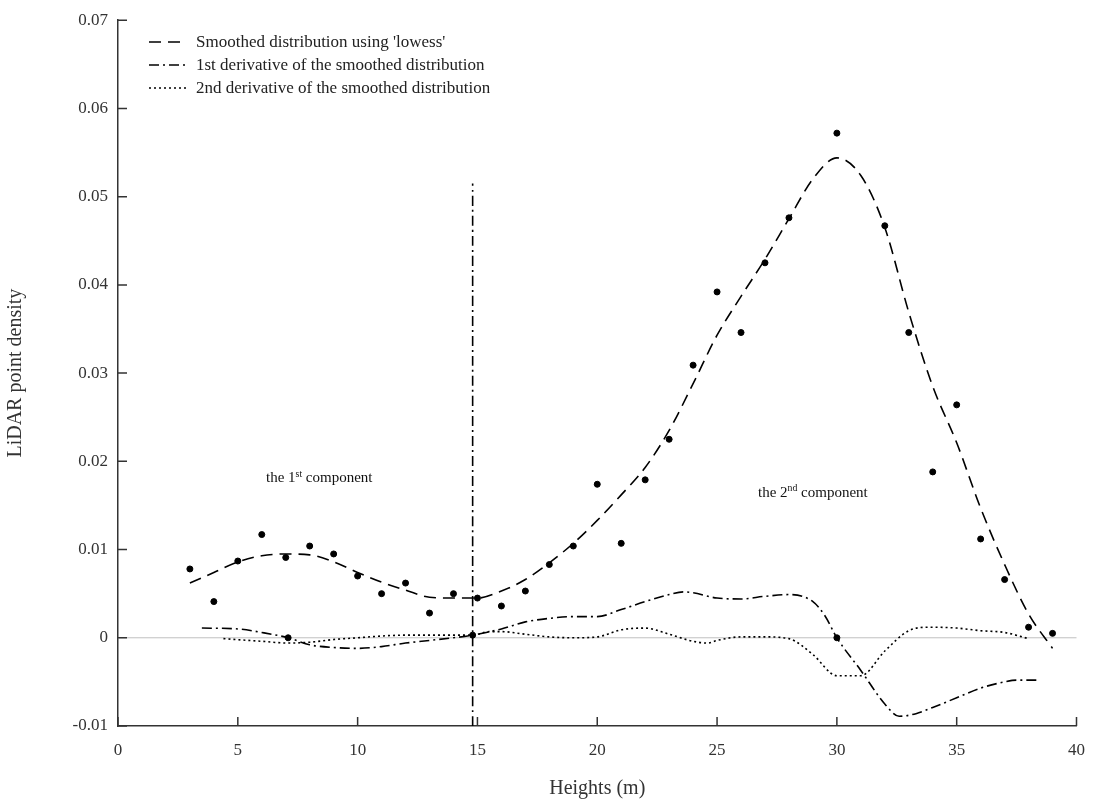 This screenshot has height=805, width=1099. I want to click on x-tick-label: 0, so click(118, 749).